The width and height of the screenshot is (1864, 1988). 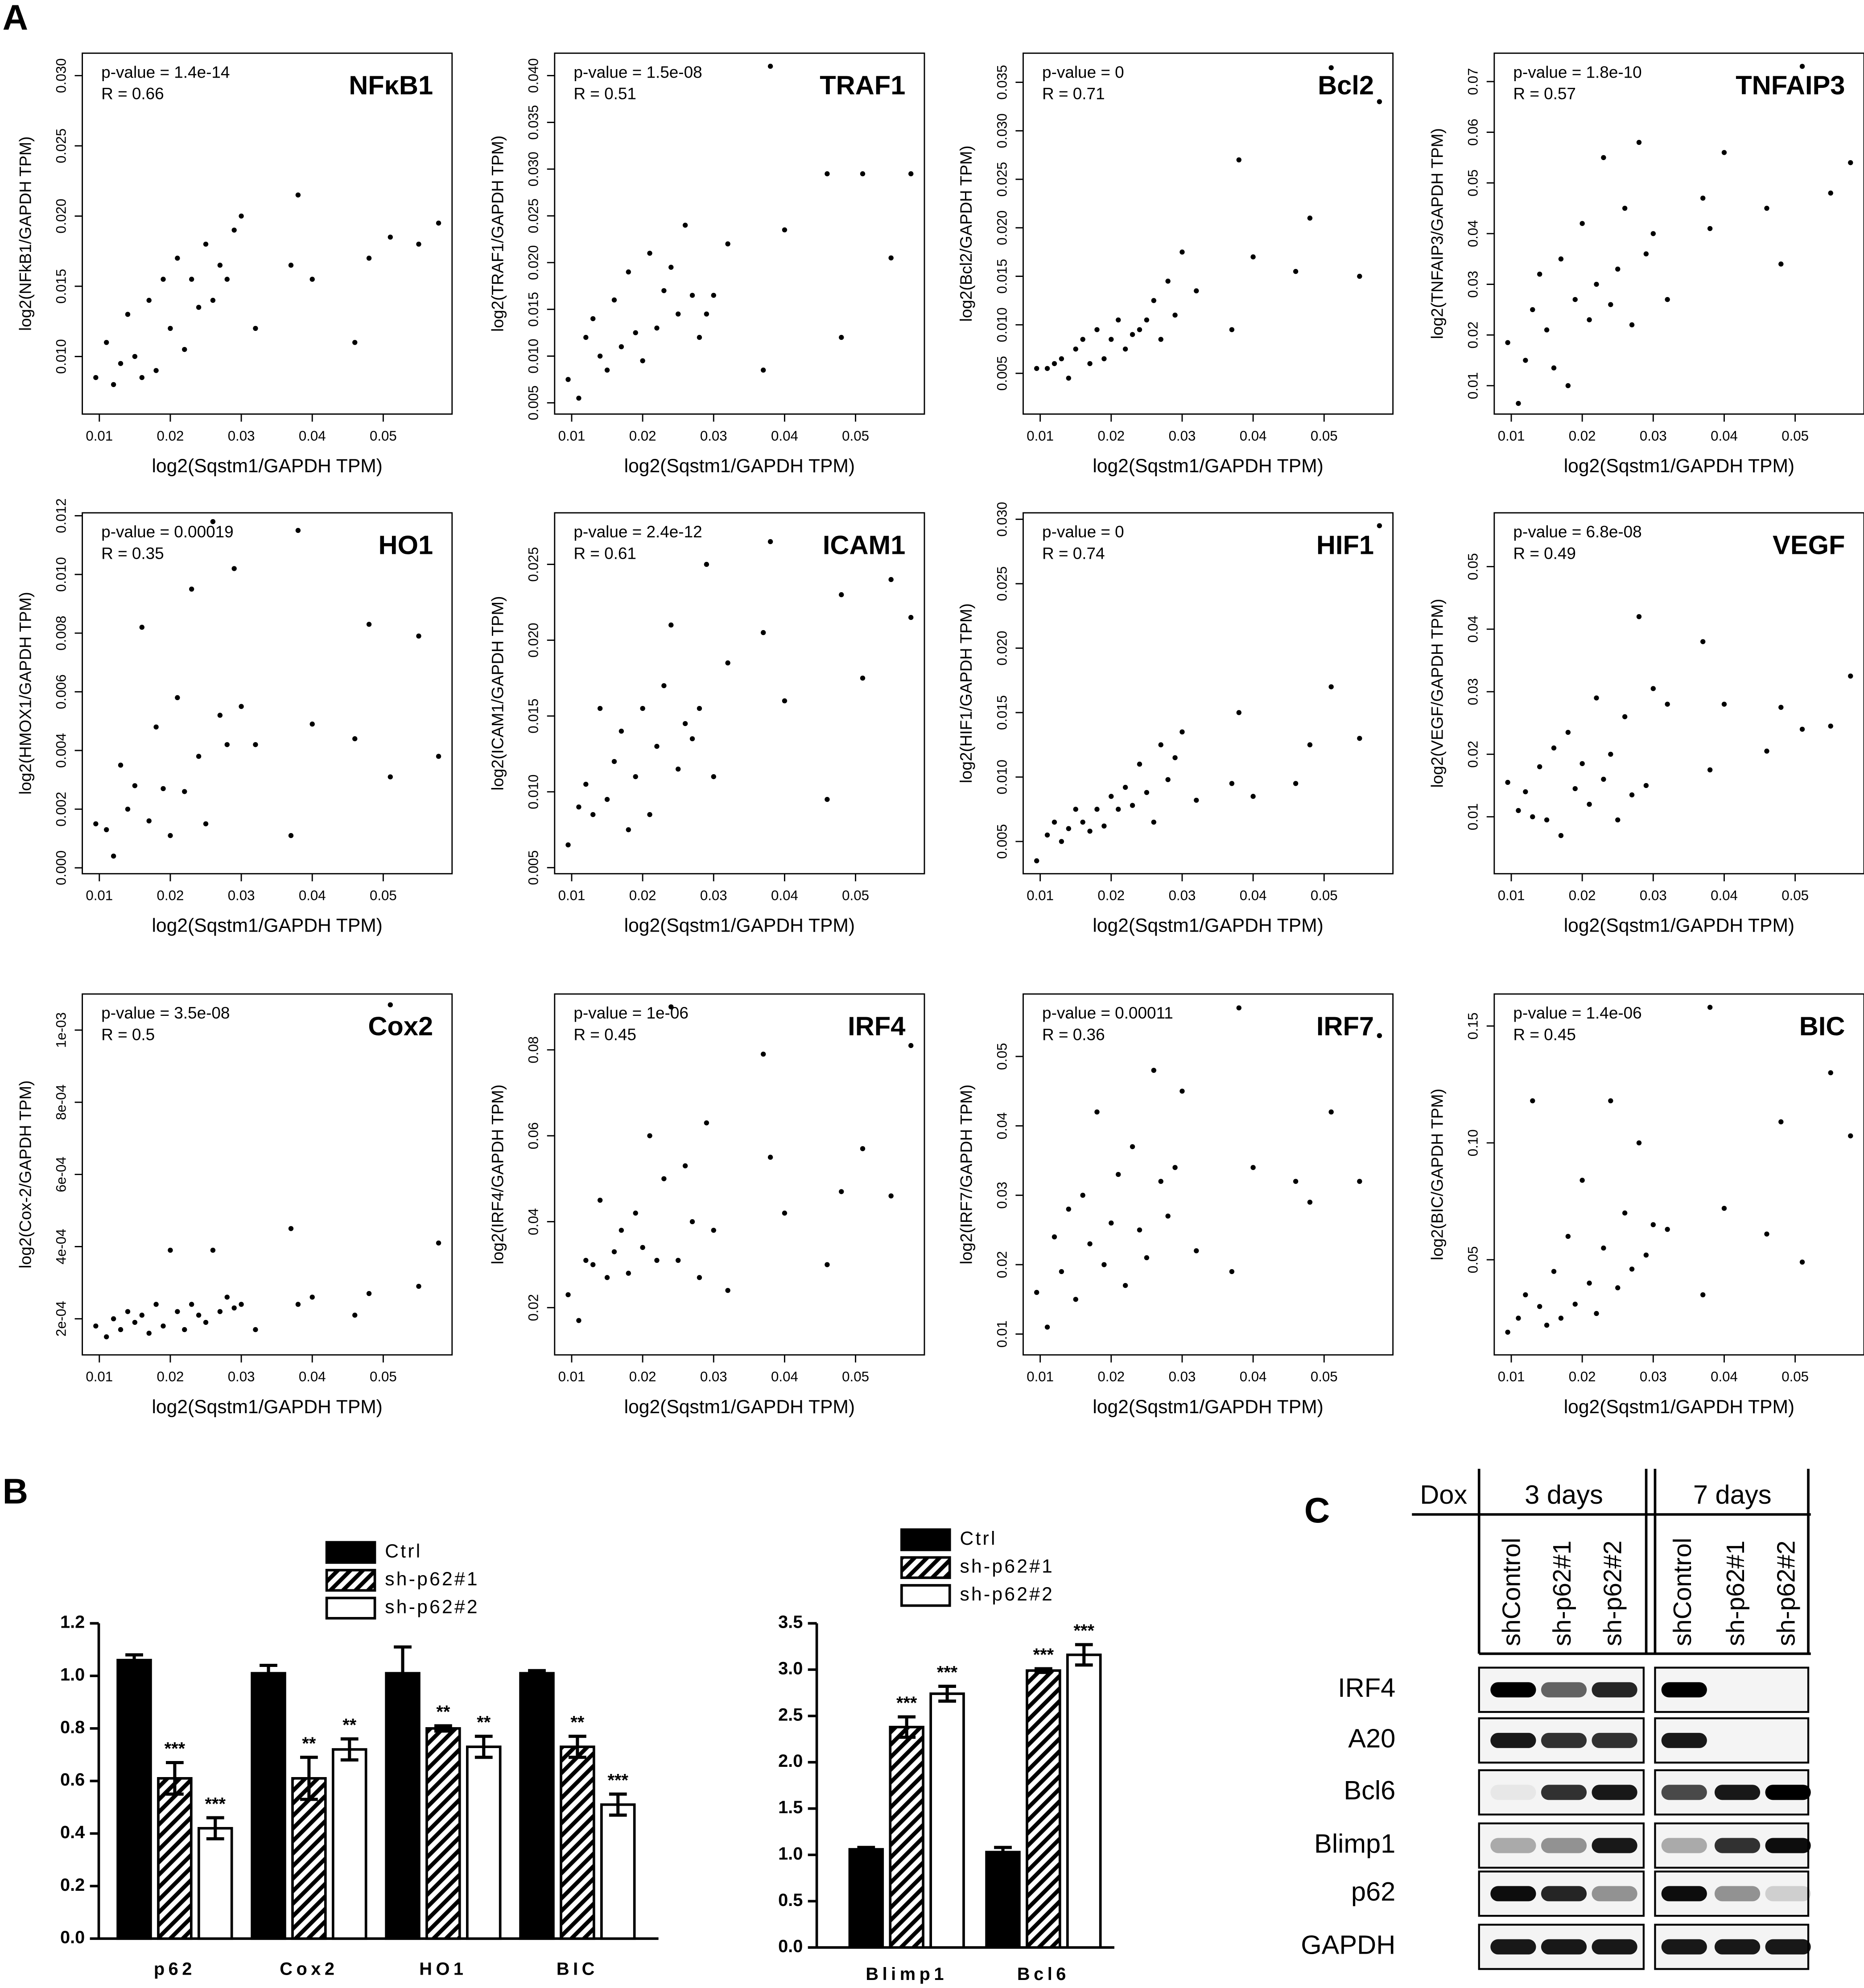 What do you see at coordinates (61, 1247) in the screenshot?
I see `y-tick-label: 4e-04` at bounding box center [61, 1247].